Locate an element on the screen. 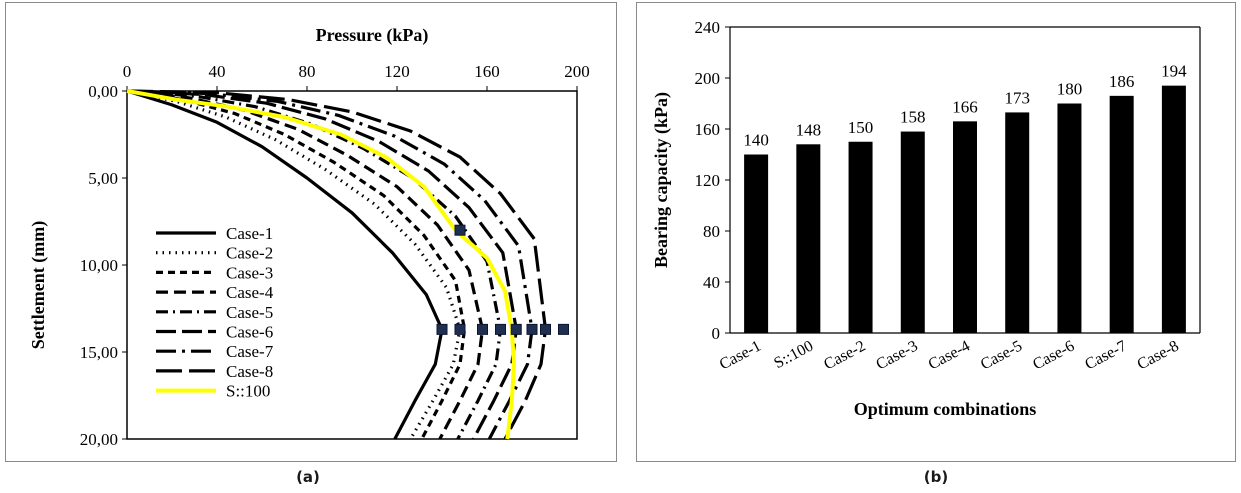  y-tick-label: 40 is located at coordinates (711, 282).